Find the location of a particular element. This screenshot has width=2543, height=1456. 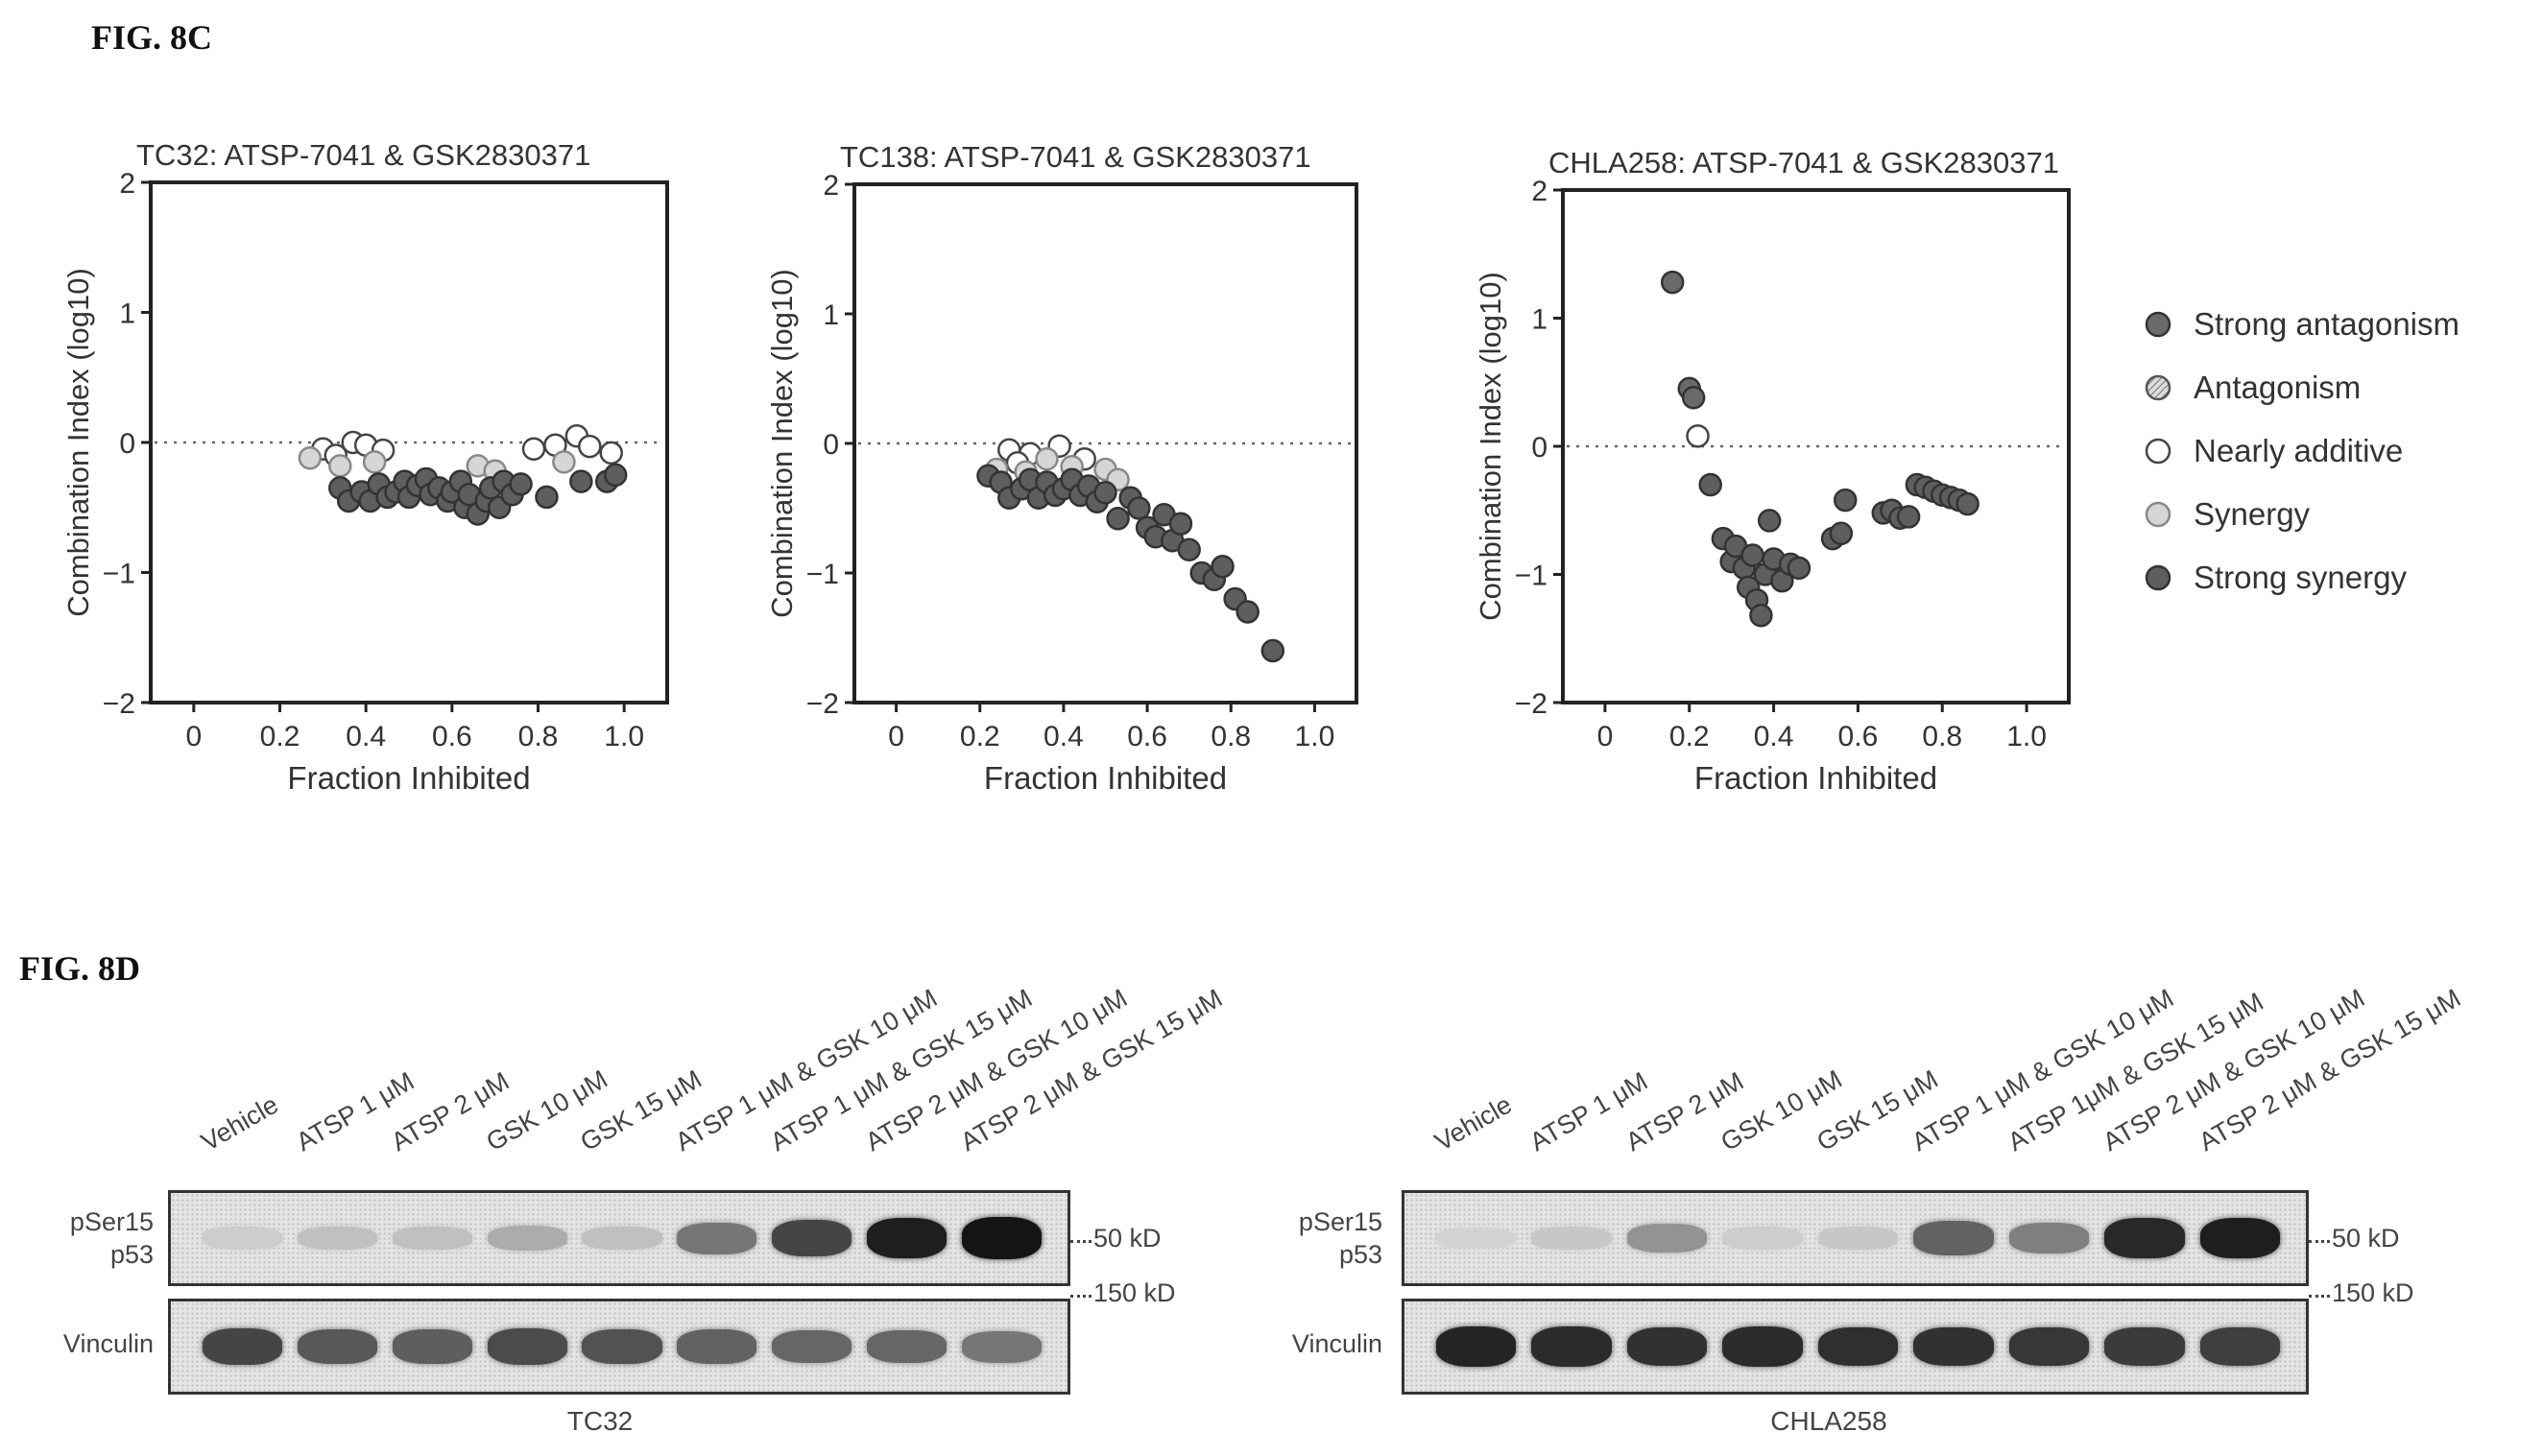

series-nearly-additive is located at coordinates (1698, 436).